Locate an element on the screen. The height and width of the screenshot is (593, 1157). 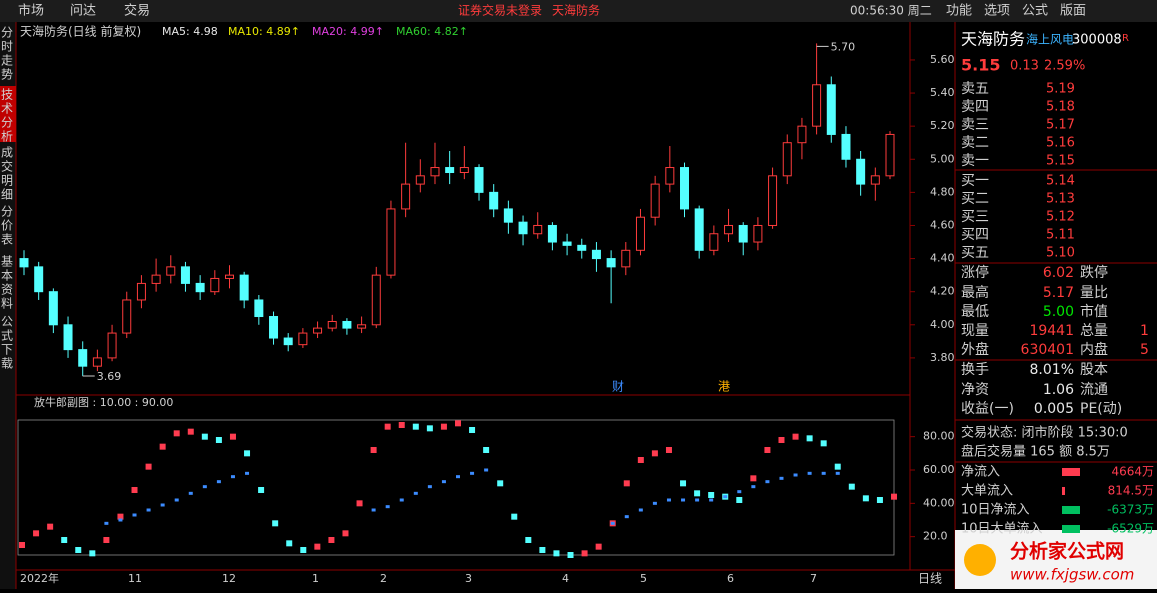
ask-label: 卖一 is located at coordinates (975, 161).